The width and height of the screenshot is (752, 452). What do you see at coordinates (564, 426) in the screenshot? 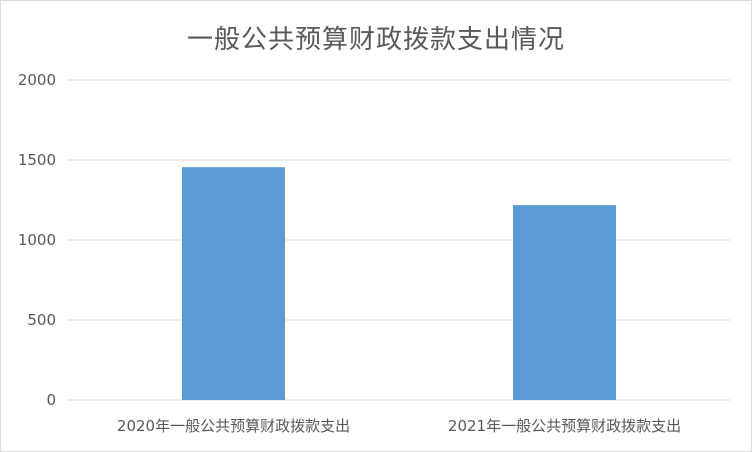
I see `x-category-label: 2021年一般公共预算财政拨款支出` at bounding box center [564, 426].